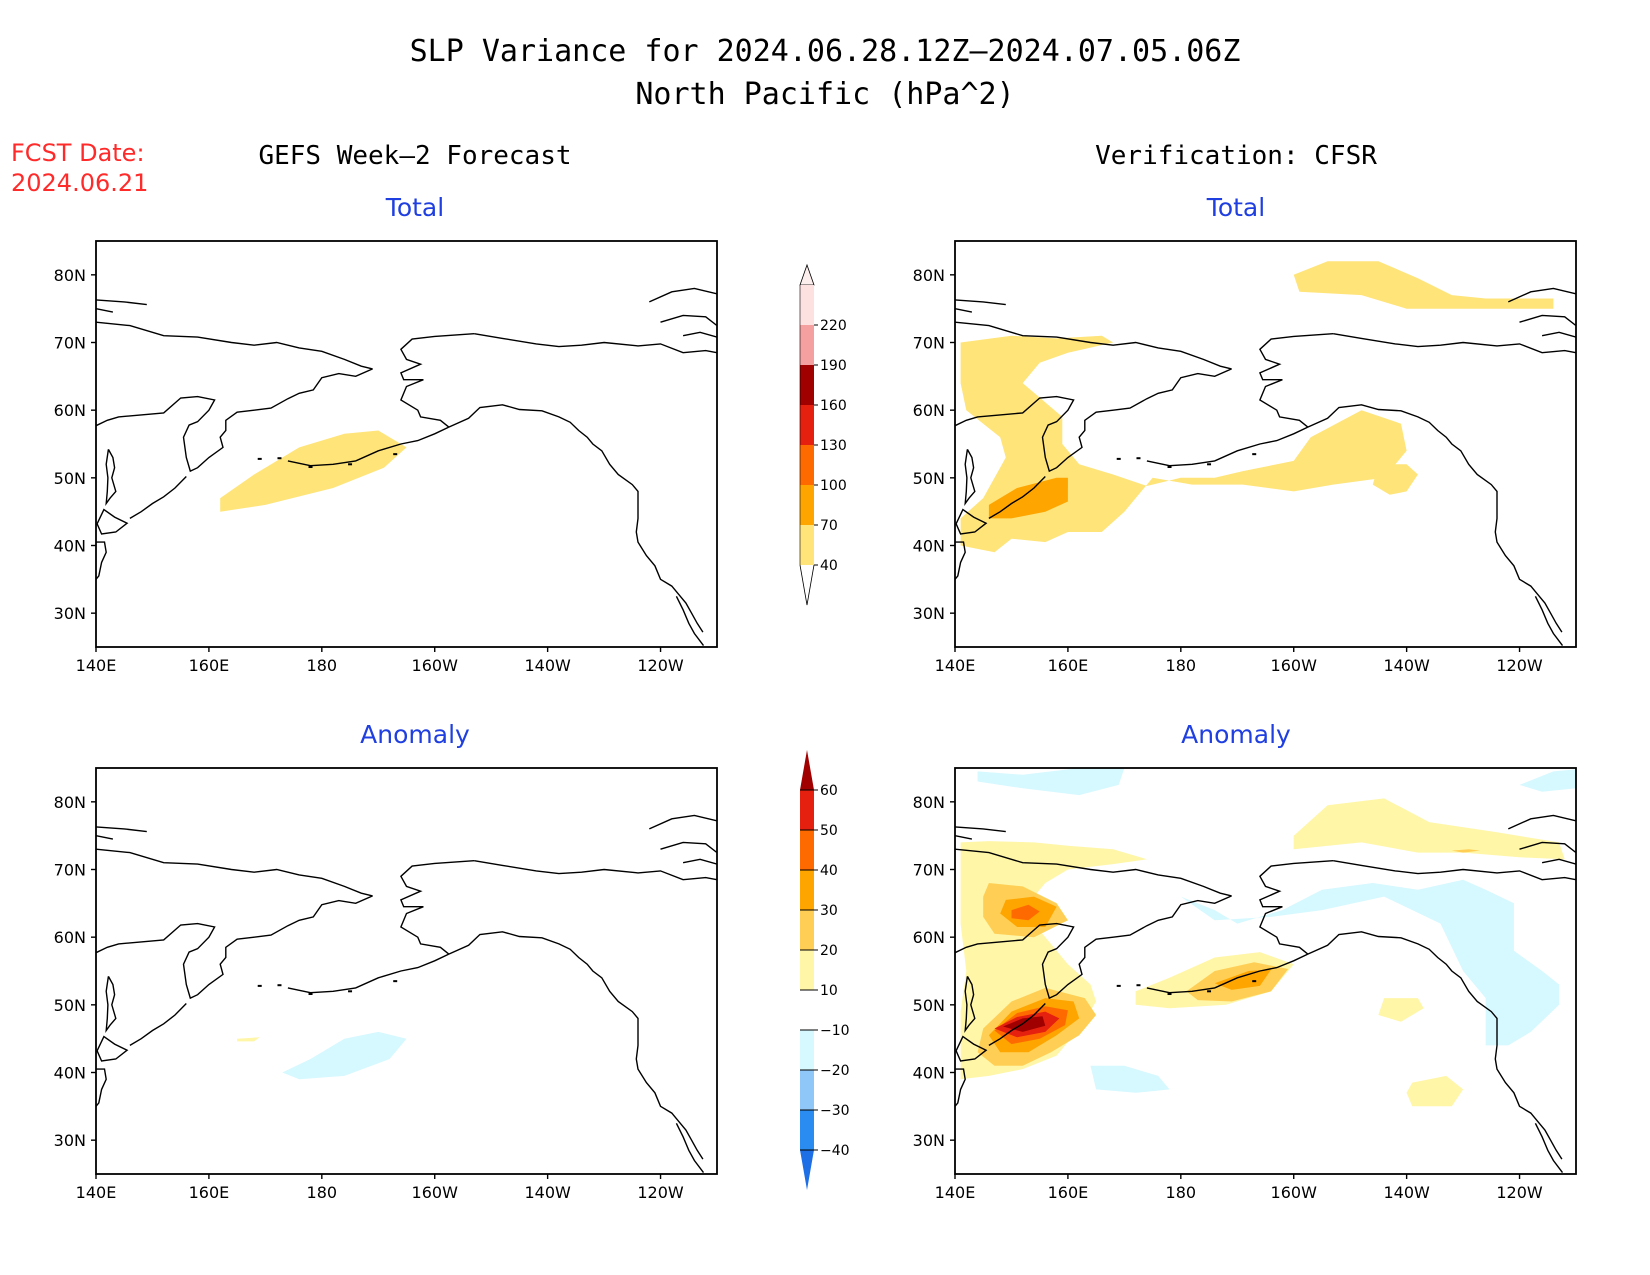 The width and height of the screenshot is (1650, 1275). I want to click on anomaly-colorbar-label: 10, so click(829, 991).